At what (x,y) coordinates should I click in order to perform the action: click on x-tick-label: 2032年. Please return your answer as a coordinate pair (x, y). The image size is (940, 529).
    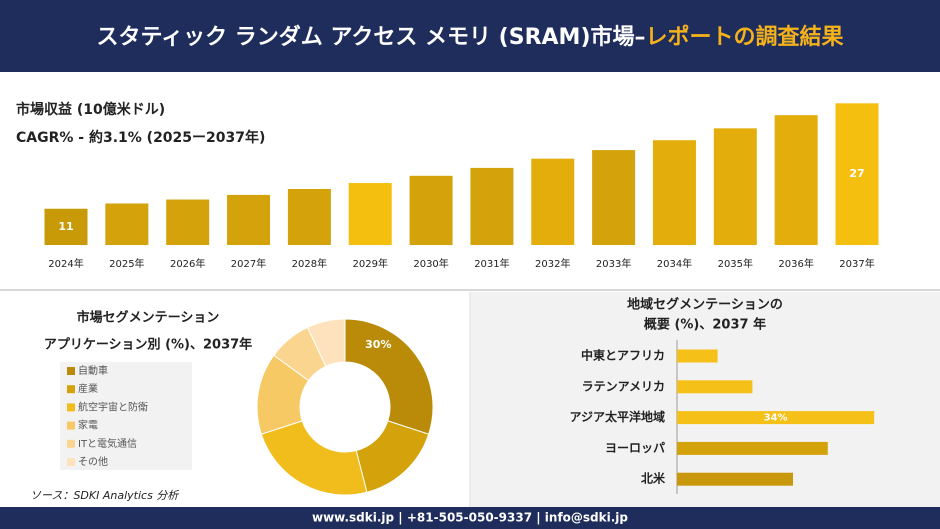
    Looking at the image, I should click on (552, 263).